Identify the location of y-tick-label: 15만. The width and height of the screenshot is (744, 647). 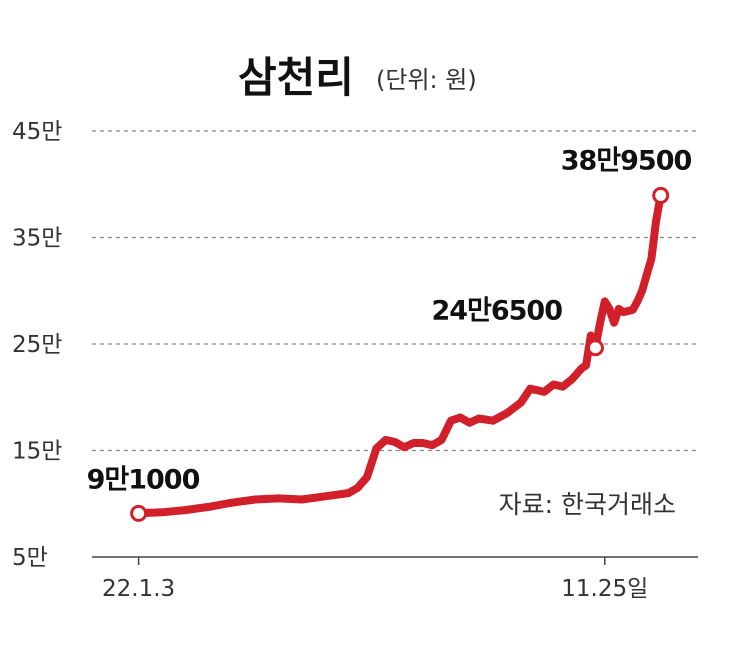
(37, 452).